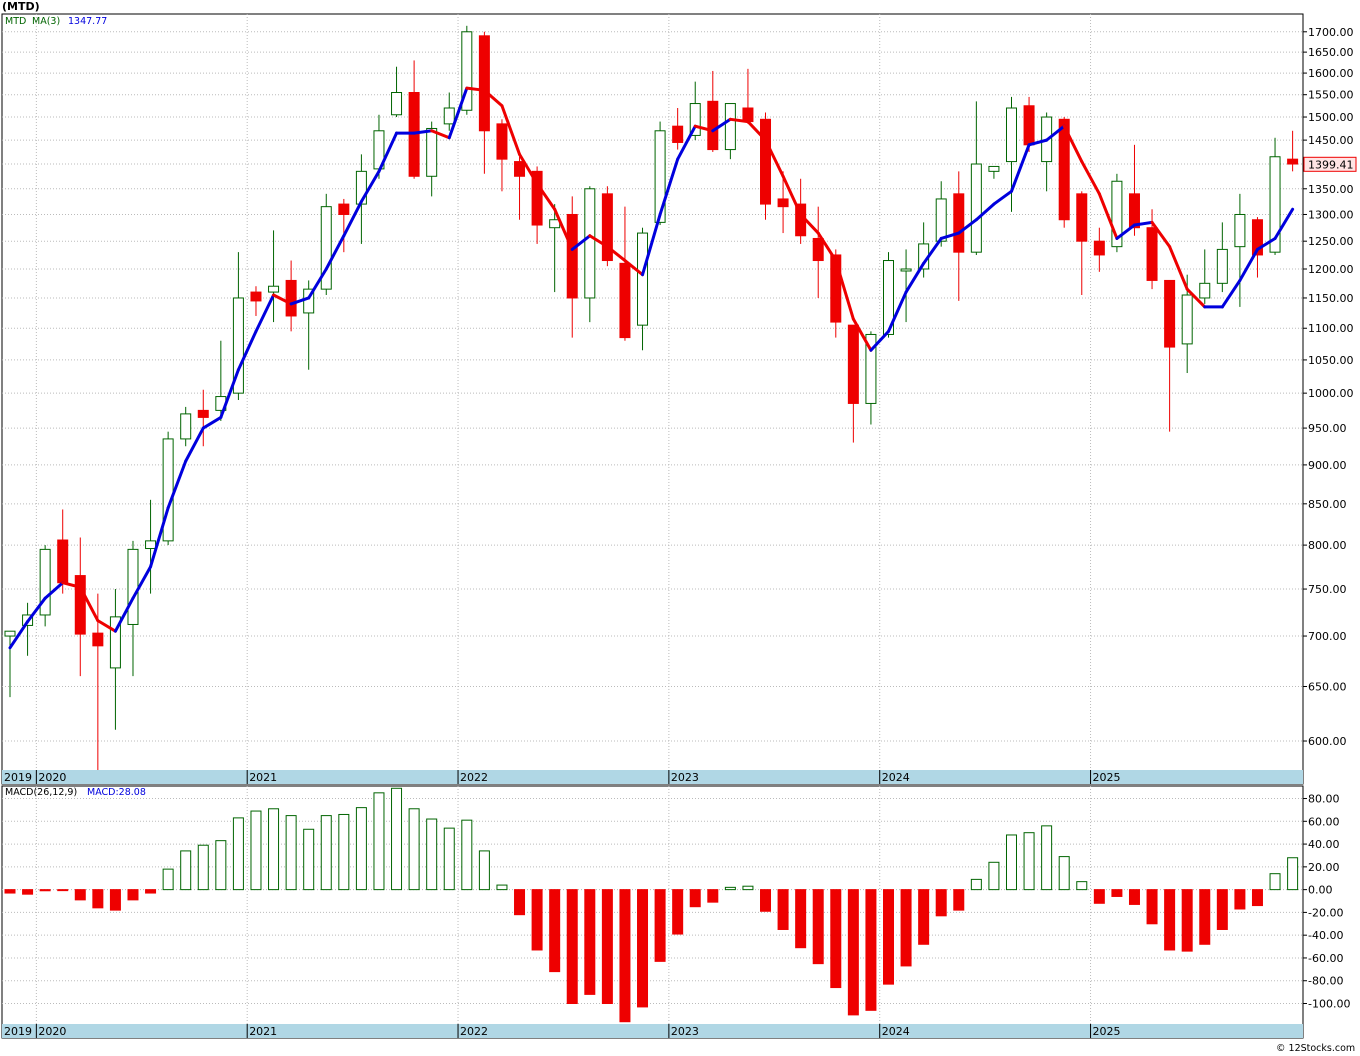  I want to click on last-price-marker: 1399.41, so click(1330, 164).